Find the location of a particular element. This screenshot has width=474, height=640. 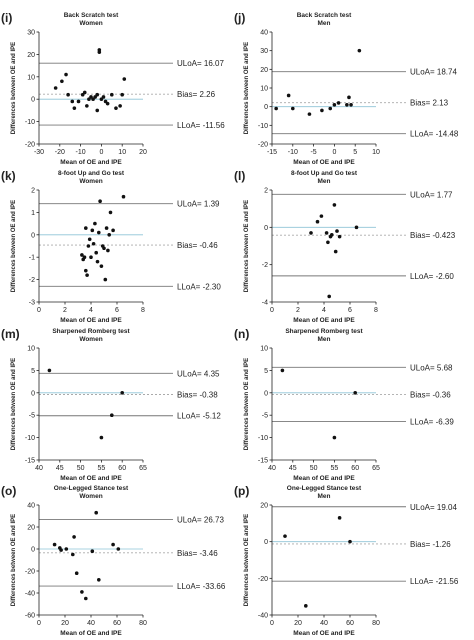

lower-loa-label: LLoA= -21.56 is located at coordinates (434, 581).